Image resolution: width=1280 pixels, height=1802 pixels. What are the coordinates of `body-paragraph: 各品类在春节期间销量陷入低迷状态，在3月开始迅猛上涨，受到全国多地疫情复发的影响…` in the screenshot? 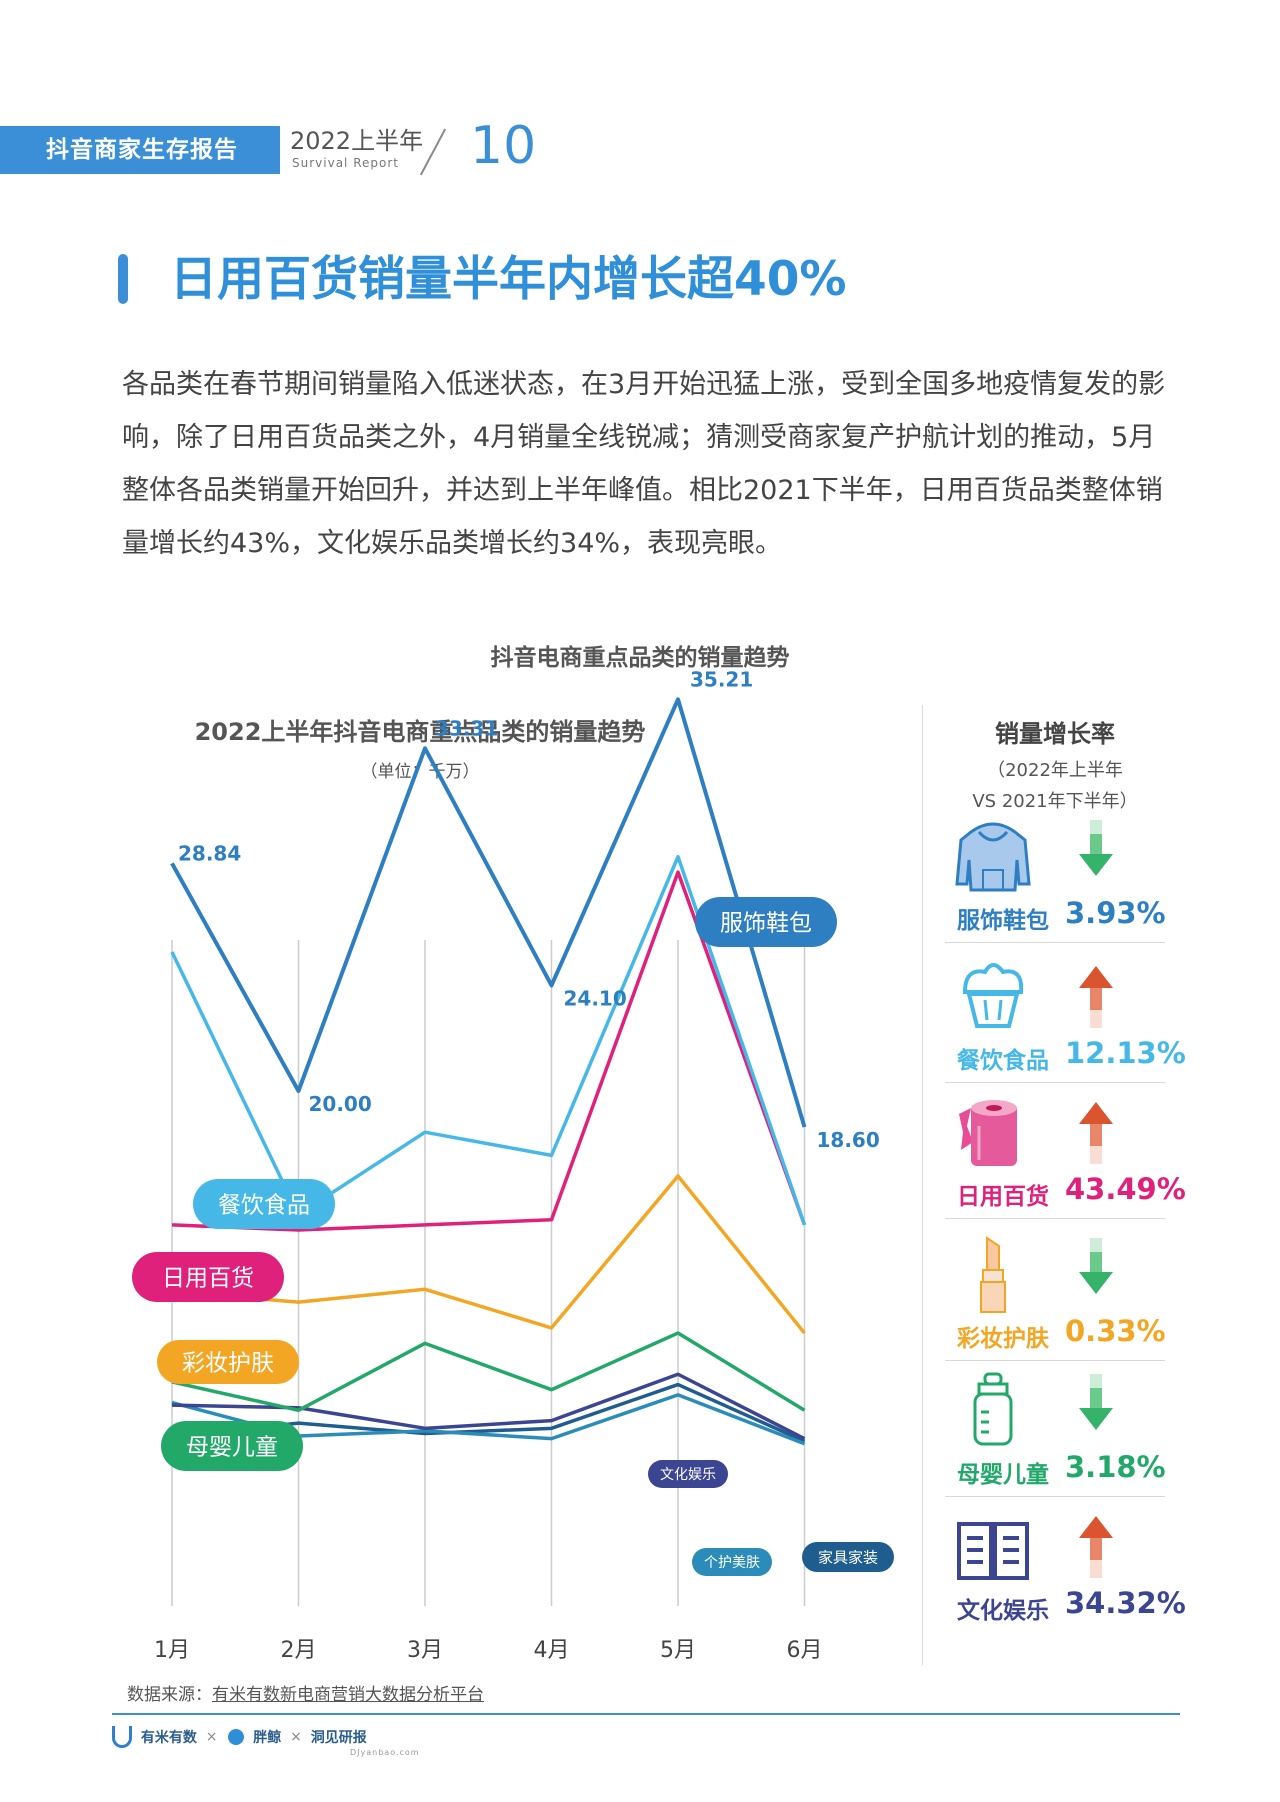 It's located at (644, 464).